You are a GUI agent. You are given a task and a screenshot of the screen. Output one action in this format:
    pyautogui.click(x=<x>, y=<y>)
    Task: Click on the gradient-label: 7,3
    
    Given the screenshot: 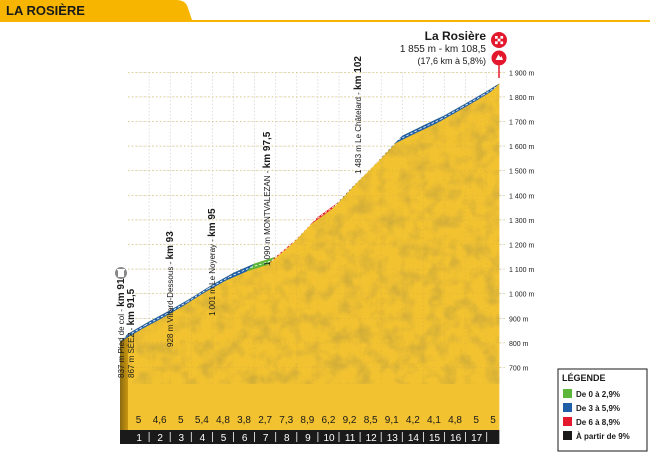 What is the action you would take?
    pyautogui.click(x=286, y=420)
    